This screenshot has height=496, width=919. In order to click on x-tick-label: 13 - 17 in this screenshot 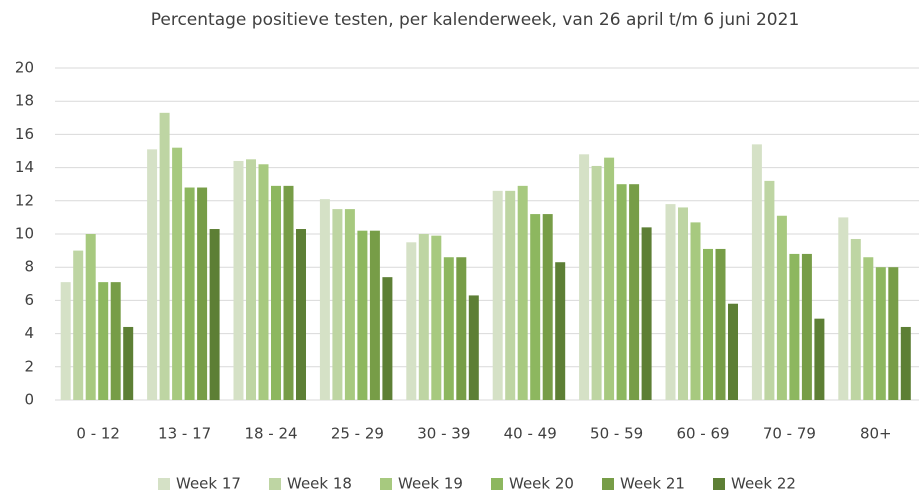, I will do `click(184, 434)`.